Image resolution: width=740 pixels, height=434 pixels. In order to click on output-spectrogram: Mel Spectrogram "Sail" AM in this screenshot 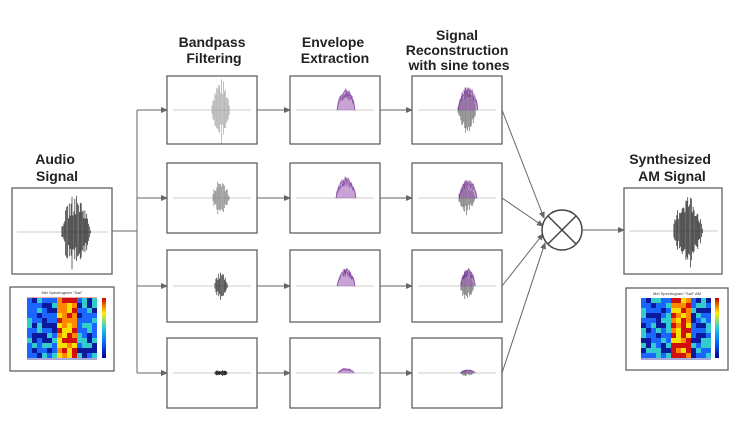, I will do `click(677, 329)`.